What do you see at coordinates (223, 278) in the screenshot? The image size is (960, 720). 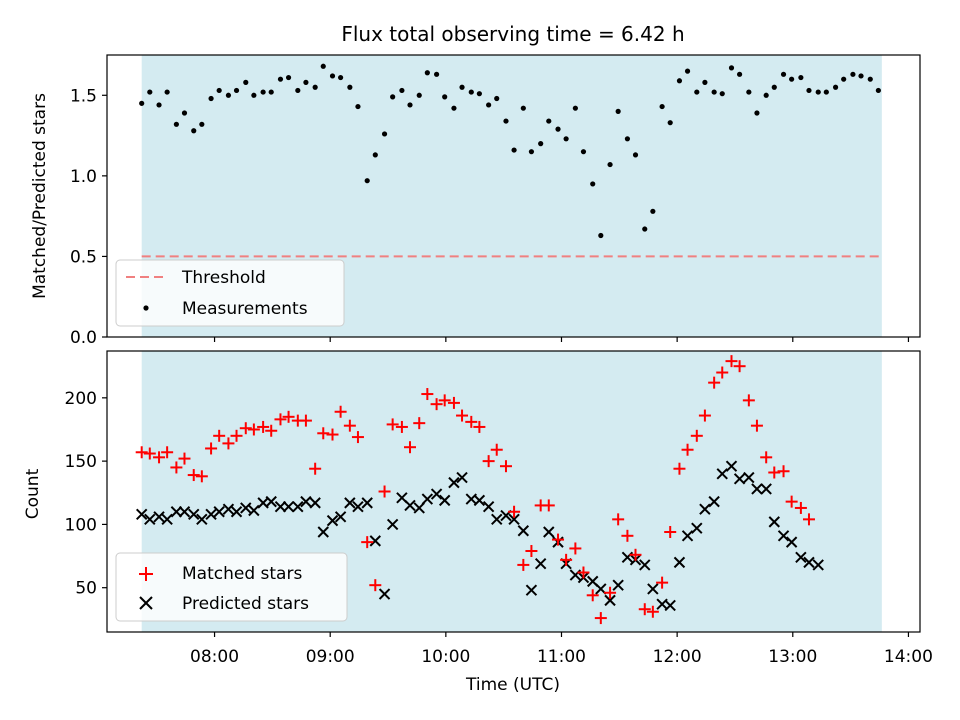 I see `legend-threshold-label: Threshold` at bounding box center [223, 278].